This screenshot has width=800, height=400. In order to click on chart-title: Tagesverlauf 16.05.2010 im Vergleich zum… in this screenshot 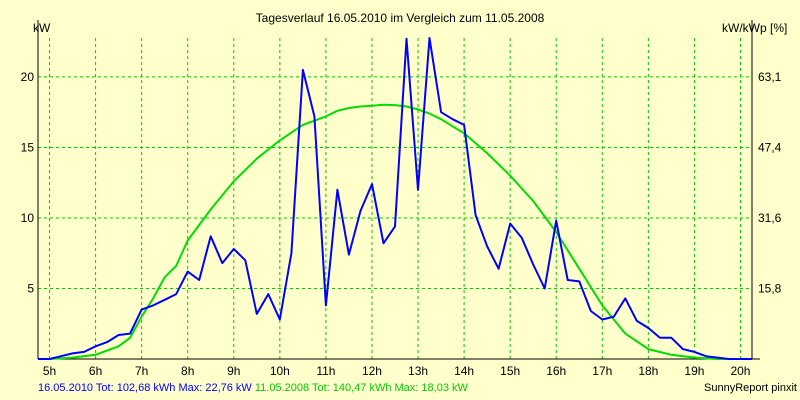, I will do `click(400, 18)`.